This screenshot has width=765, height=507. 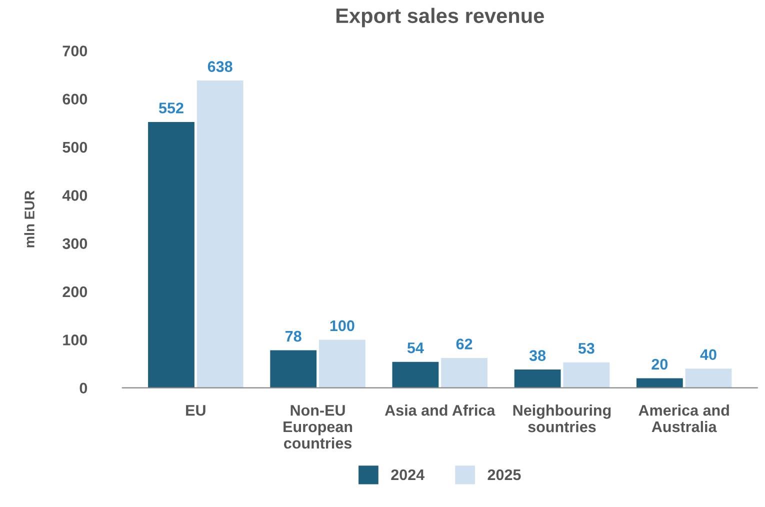 I want to click on x-tick-label: EU, so click(x=196, y=410).